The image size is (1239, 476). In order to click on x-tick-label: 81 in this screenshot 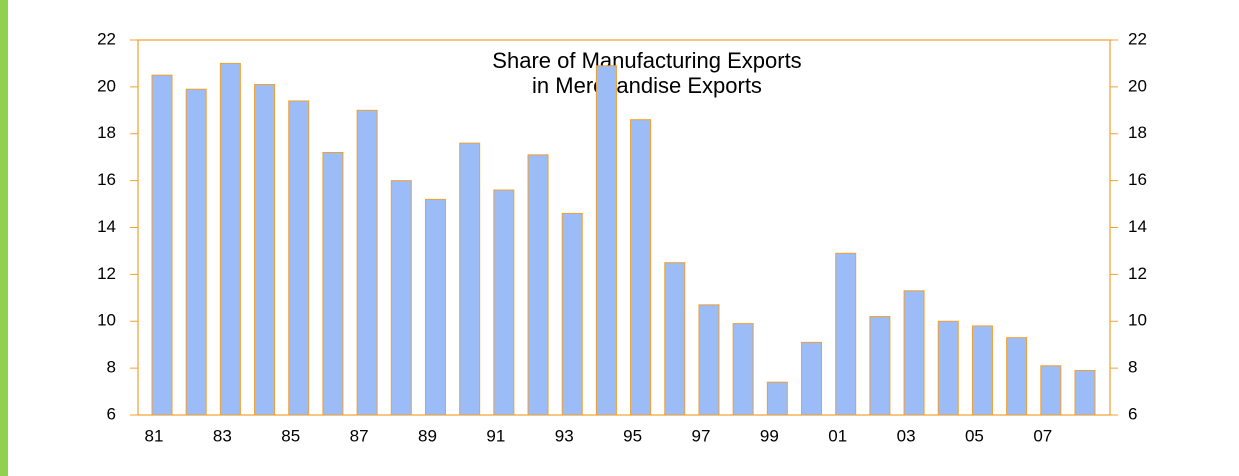, I will do `click(154, 435)`.